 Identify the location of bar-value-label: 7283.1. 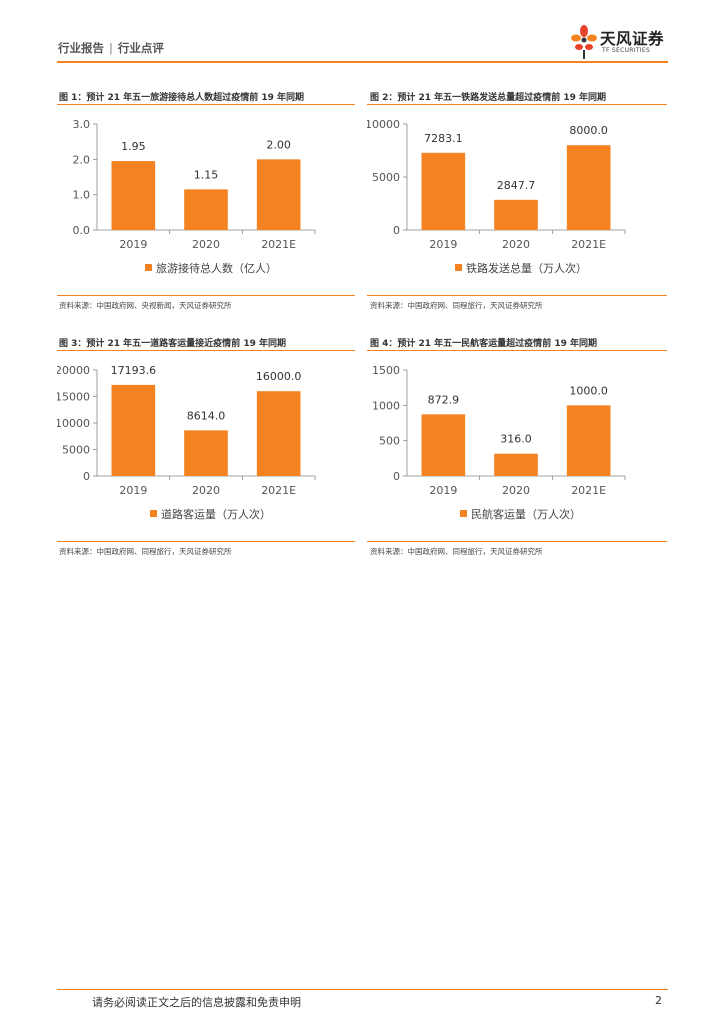
(443, 138).